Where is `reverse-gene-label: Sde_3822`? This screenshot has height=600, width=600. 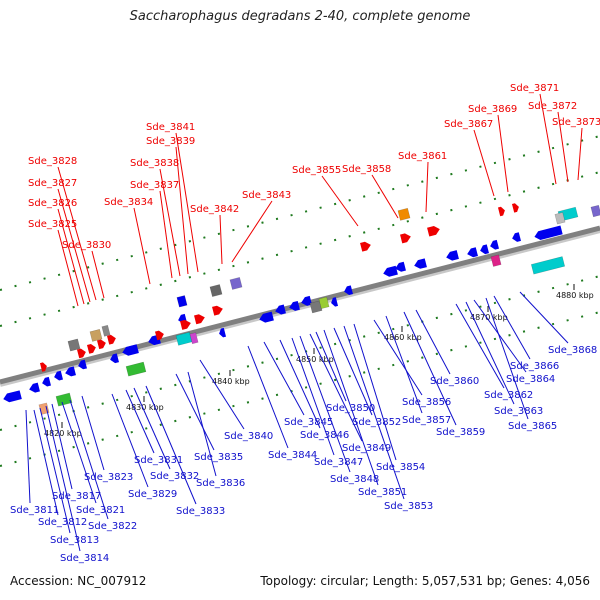
reverse-gene-label: Sde_3822 is located at coordinates (112, 526).